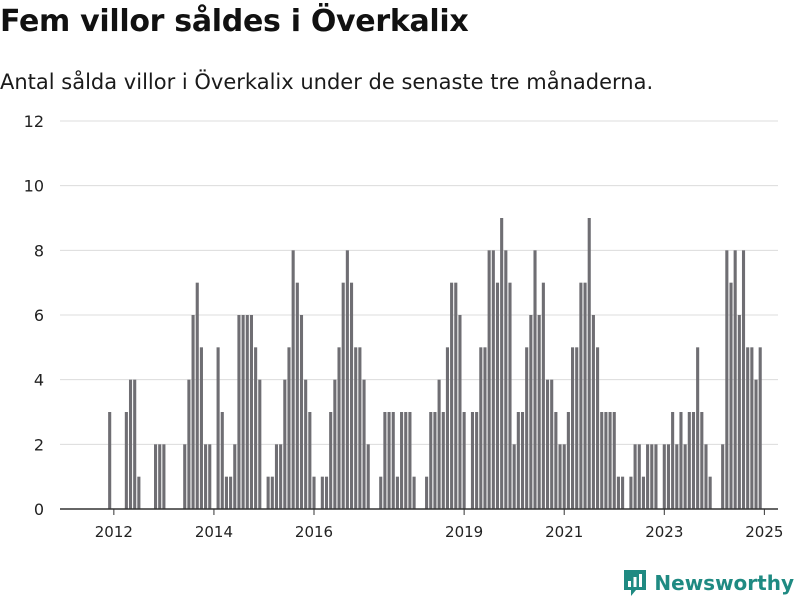  I want to click on x-tick-label: 2023, so click(664, 532).